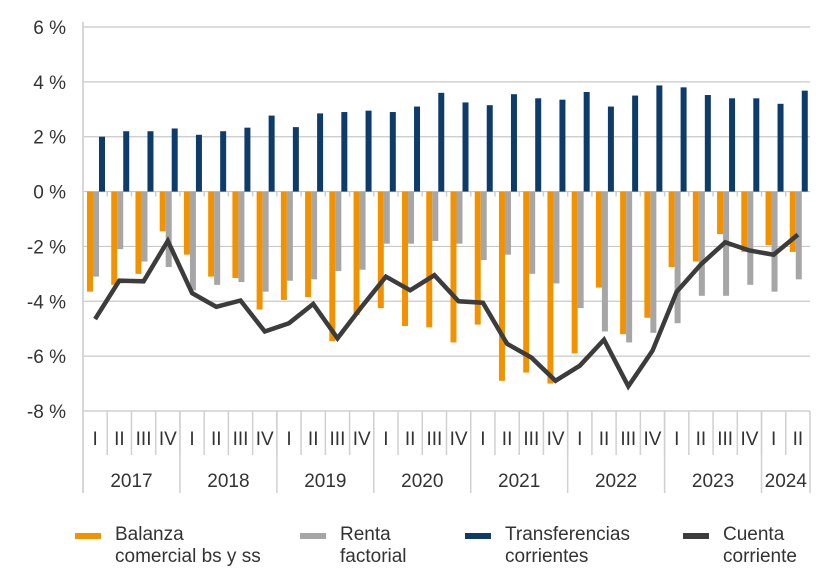  What do you see at coordinates (567, 534) in the screenshot?
I see `legend-label: Transferencias` at bounding box center [567, 534].